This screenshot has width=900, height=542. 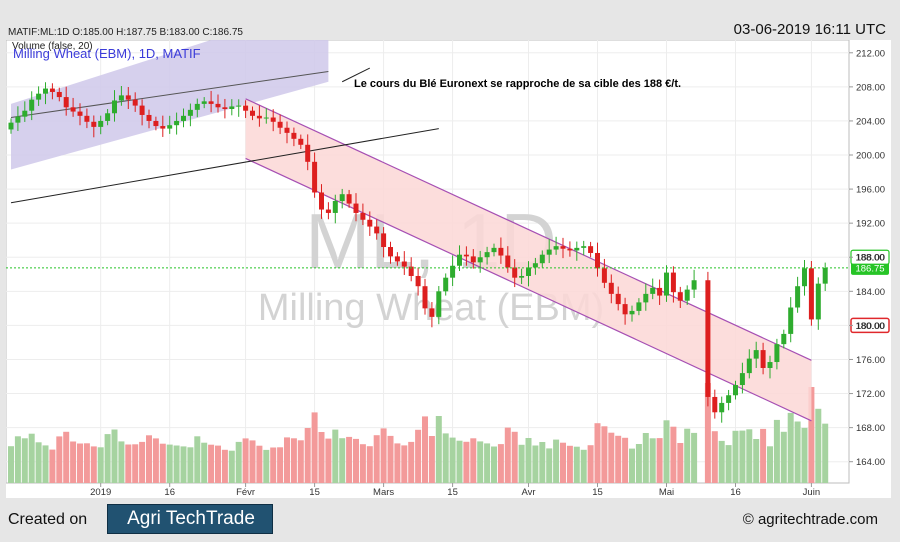 What do you see at coordinates (870, 360) in the screenshot?
I see `y-tick-label: 176.00` at bounding box center [870, 360].